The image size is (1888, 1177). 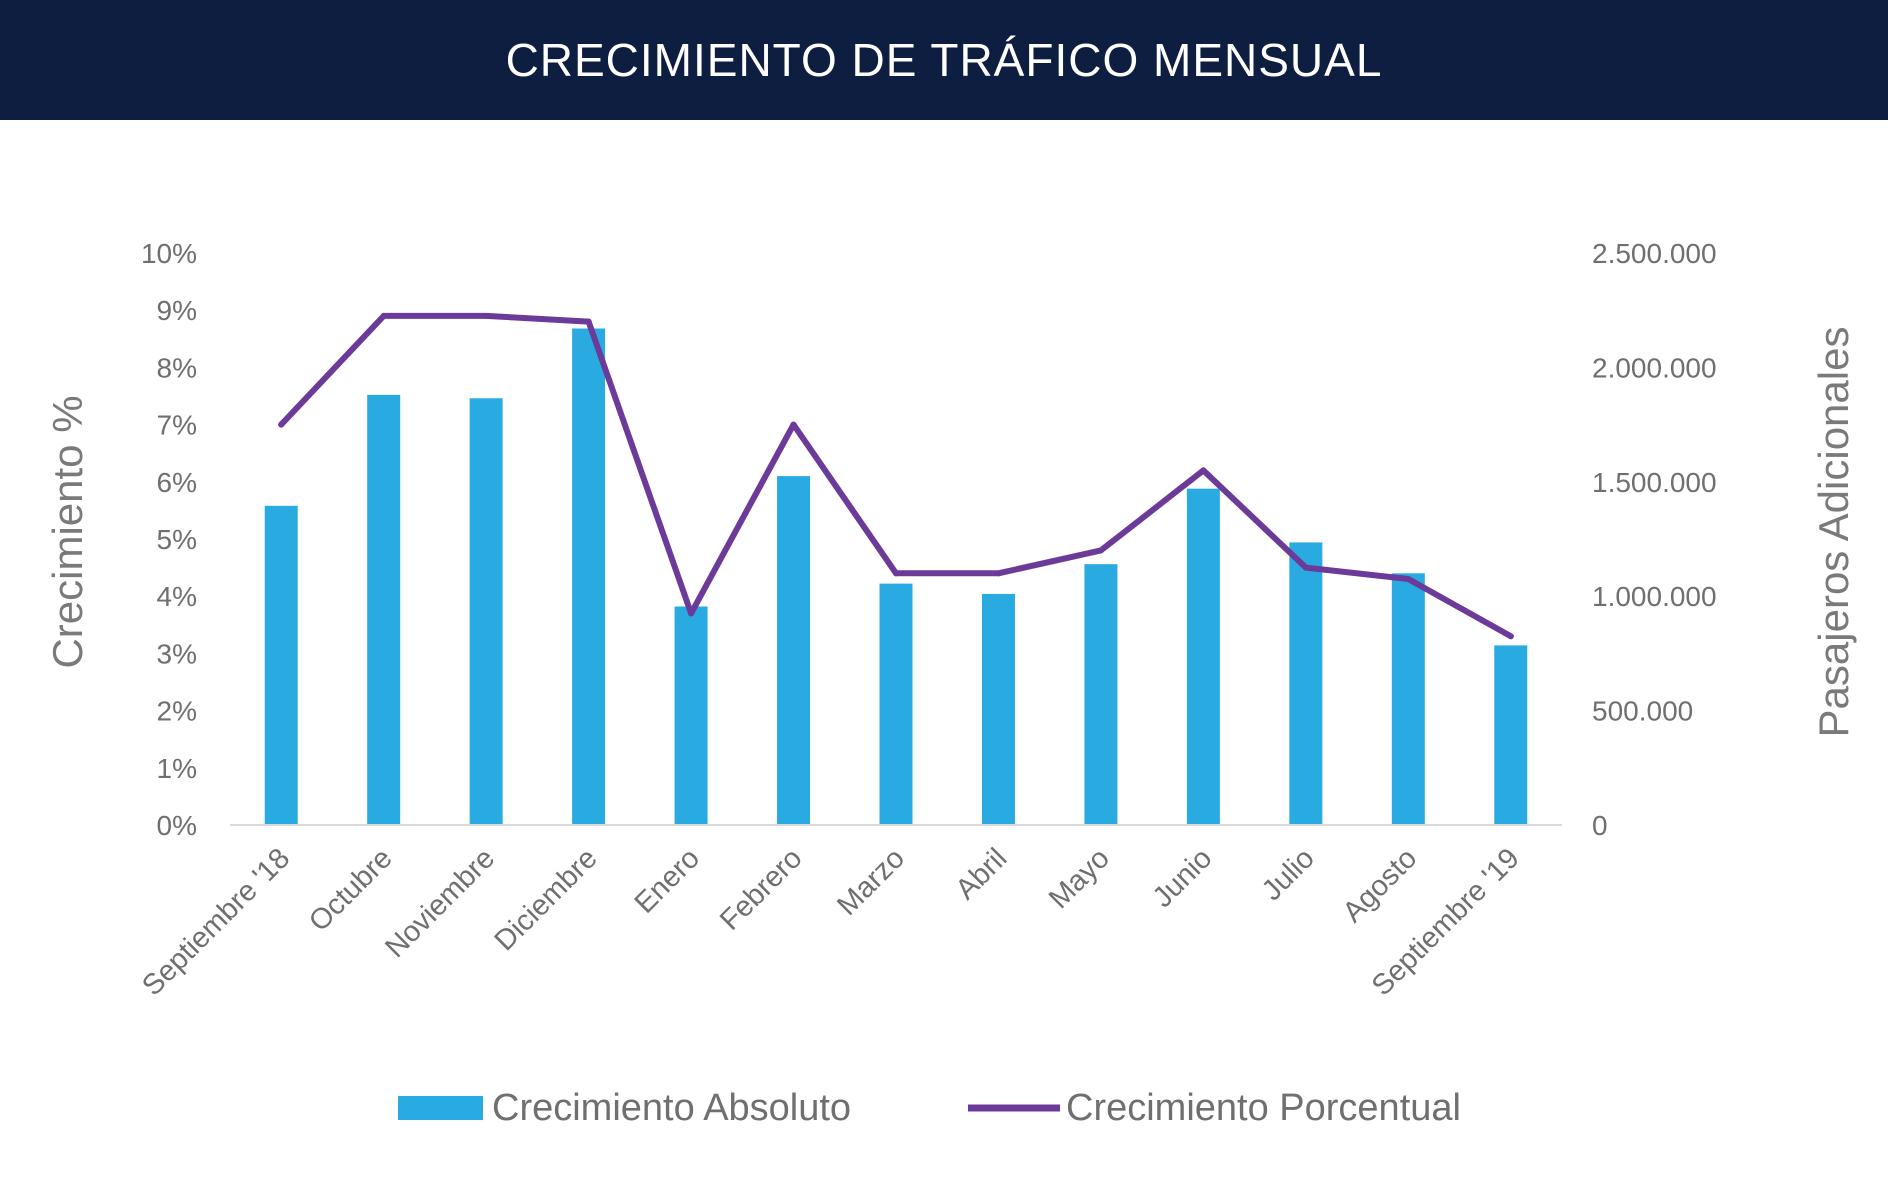 I want to click on left-tick-label: 3%, so click(x=177, y=653).